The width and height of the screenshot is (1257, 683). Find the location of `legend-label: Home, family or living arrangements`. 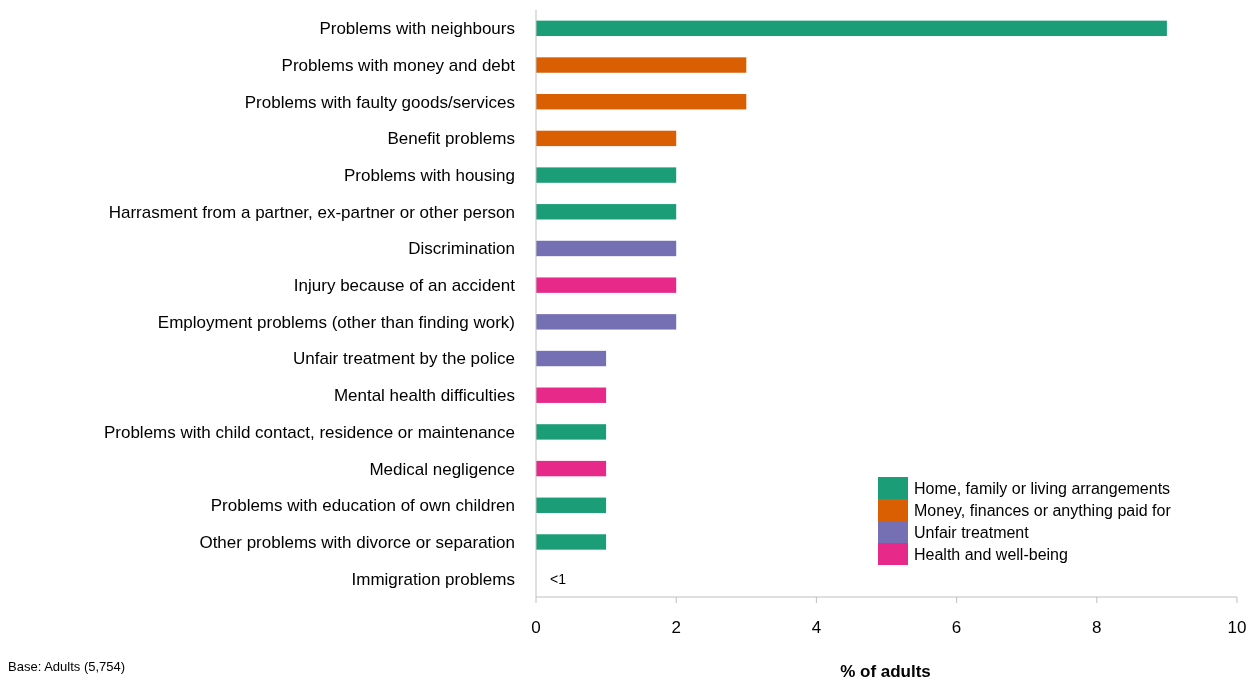

legend-label: Home, family or living arrangements is located at coordinates (1042, 488).